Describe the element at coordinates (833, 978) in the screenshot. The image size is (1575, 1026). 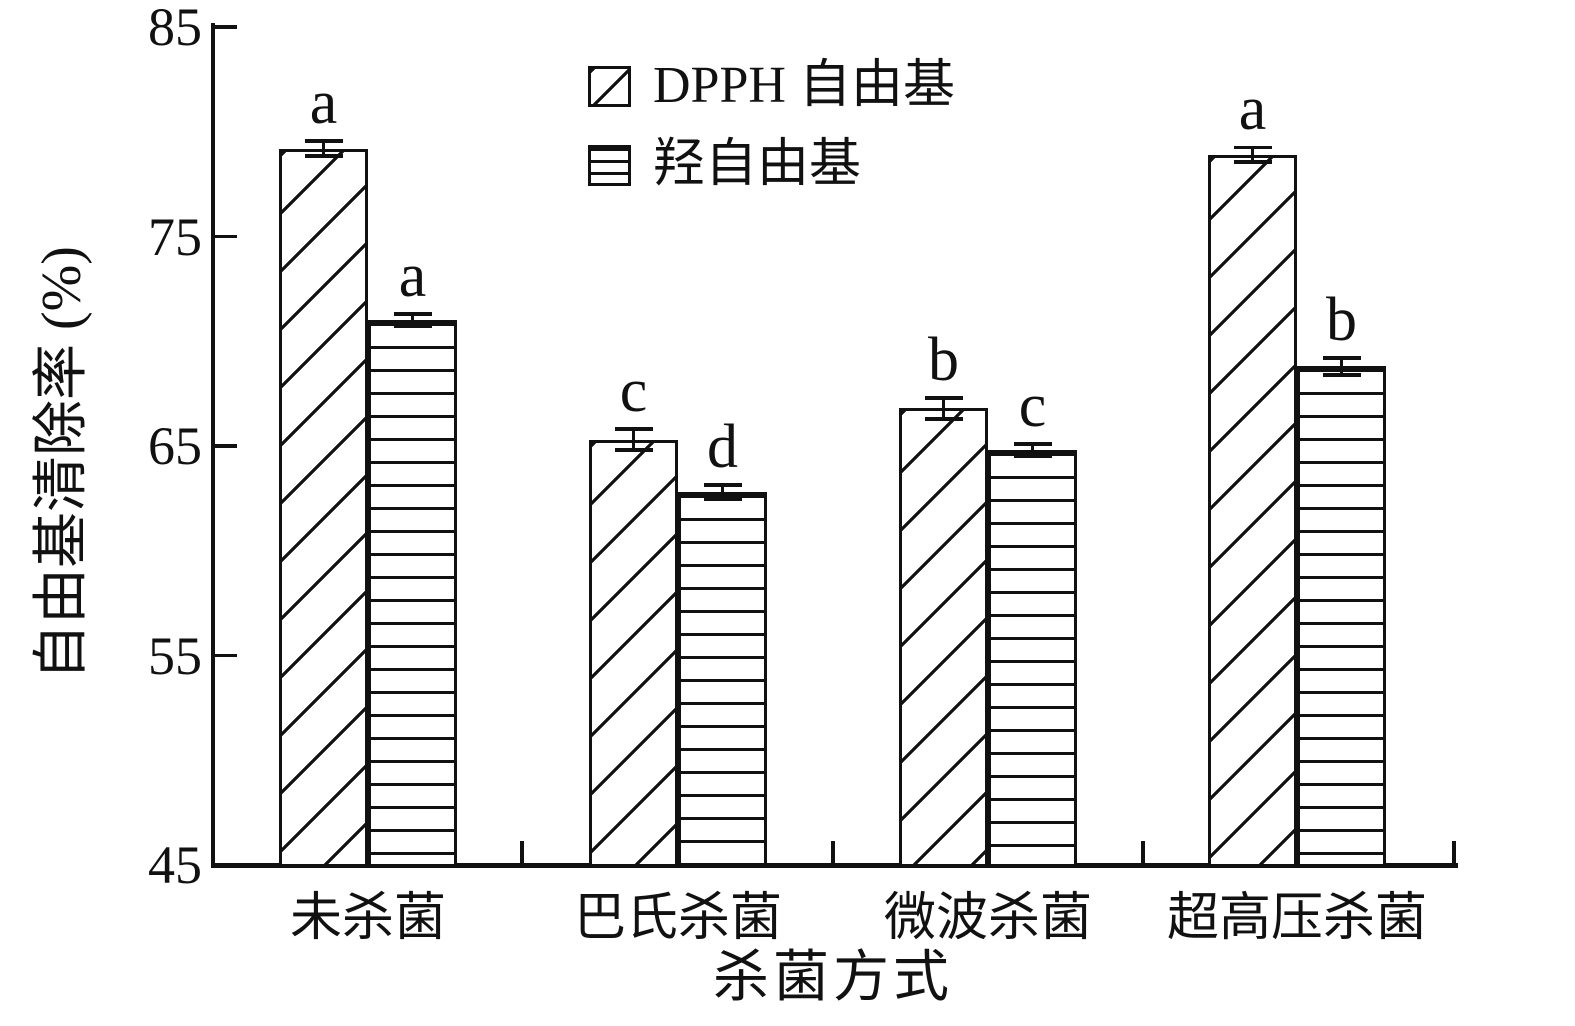
I see `x-axis-title: 杀菌方式` at that location.